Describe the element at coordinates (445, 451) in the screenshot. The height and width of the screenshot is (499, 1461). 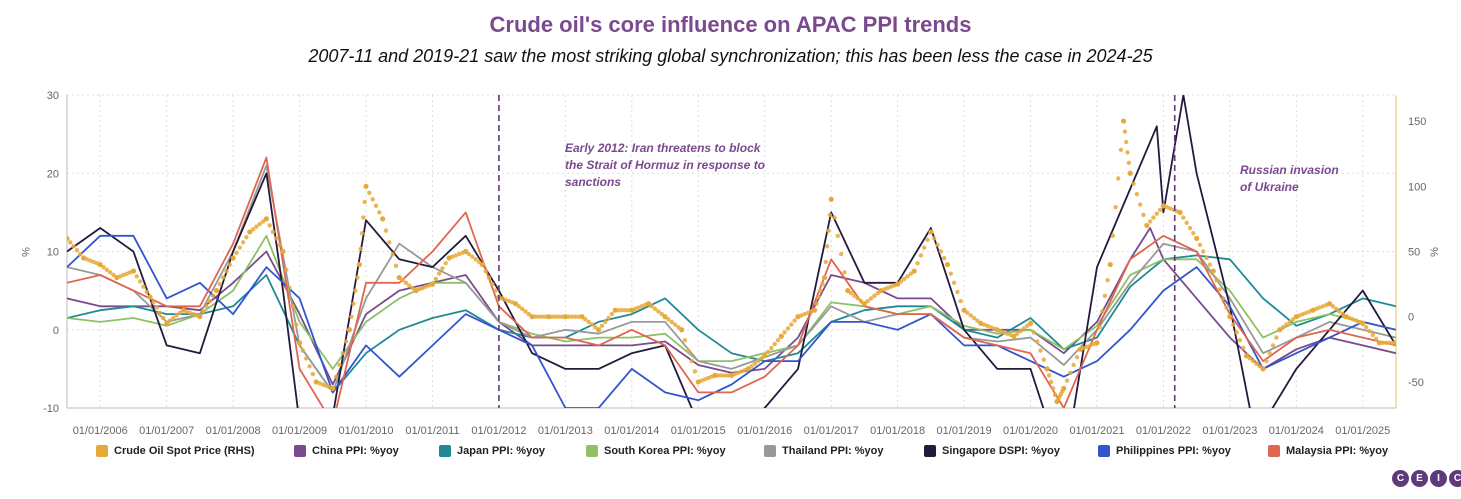
I see `legend-swatch` at that location.